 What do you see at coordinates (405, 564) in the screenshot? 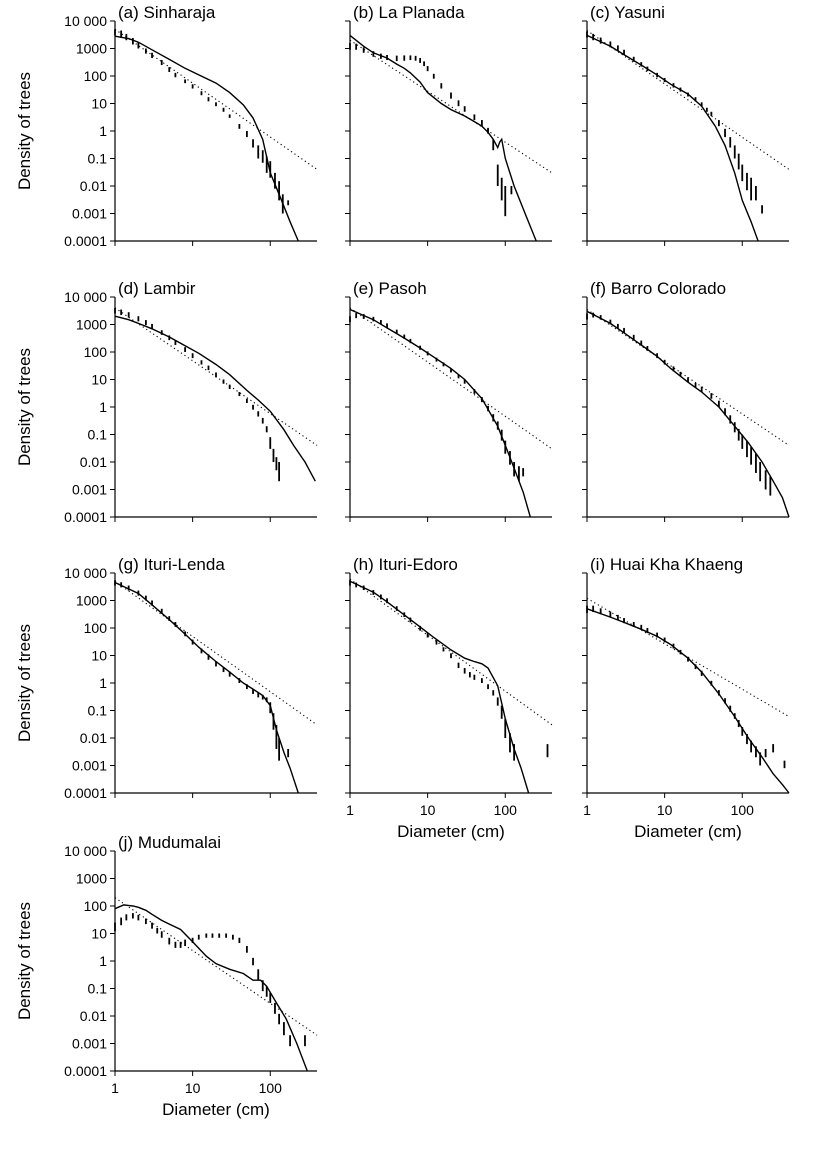
I see `panel-title: (h) Ituri-Edoro` at bounding box center [405, 564].